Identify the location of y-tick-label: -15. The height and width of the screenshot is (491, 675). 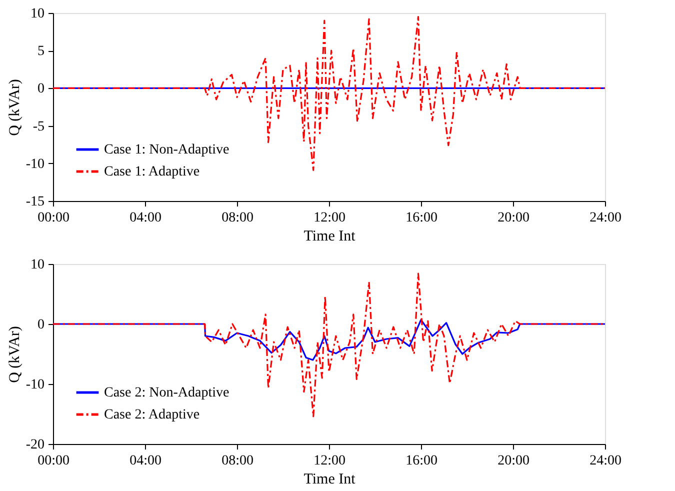
(35, 202).